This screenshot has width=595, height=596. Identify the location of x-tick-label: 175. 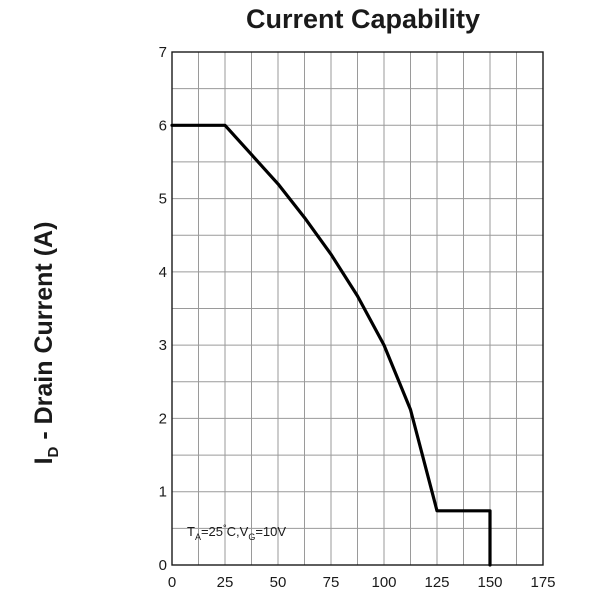
(542, 582).